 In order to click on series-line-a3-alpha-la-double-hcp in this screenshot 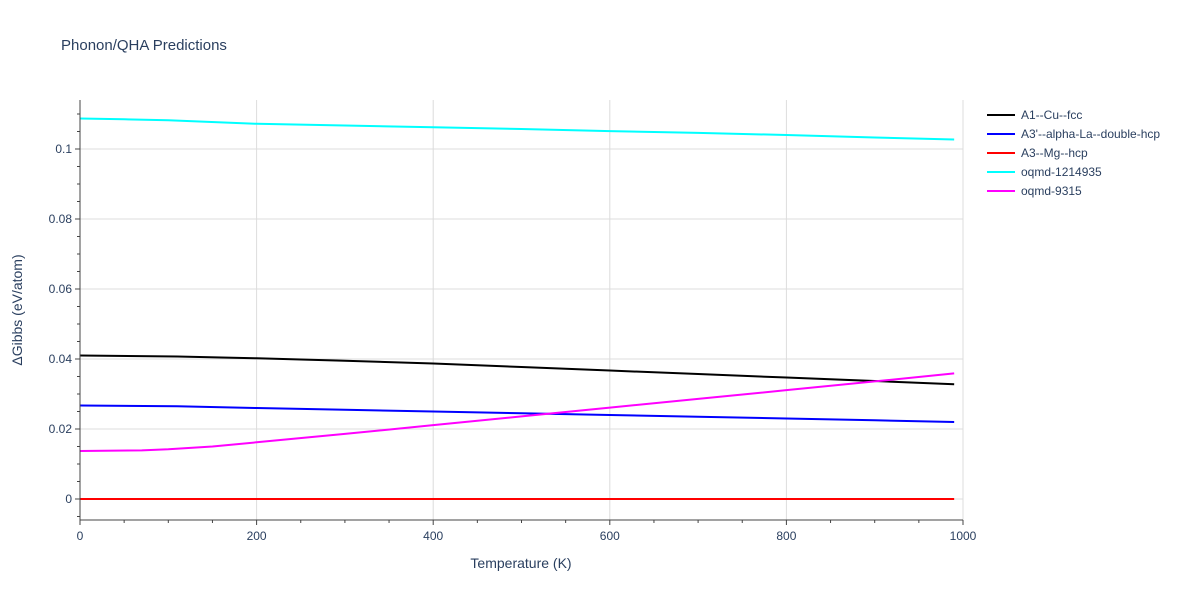, I will do `click(517, 413)`.